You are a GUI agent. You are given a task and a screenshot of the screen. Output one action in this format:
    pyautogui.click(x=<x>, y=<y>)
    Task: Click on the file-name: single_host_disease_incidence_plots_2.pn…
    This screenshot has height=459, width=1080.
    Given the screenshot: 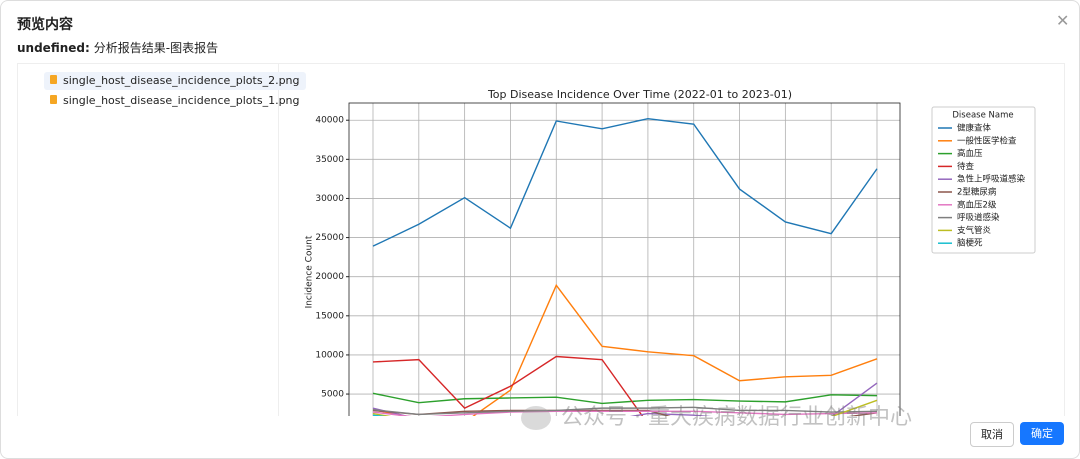 What is the action you would take?
    pyautogui.click(x=181, y=80)
    